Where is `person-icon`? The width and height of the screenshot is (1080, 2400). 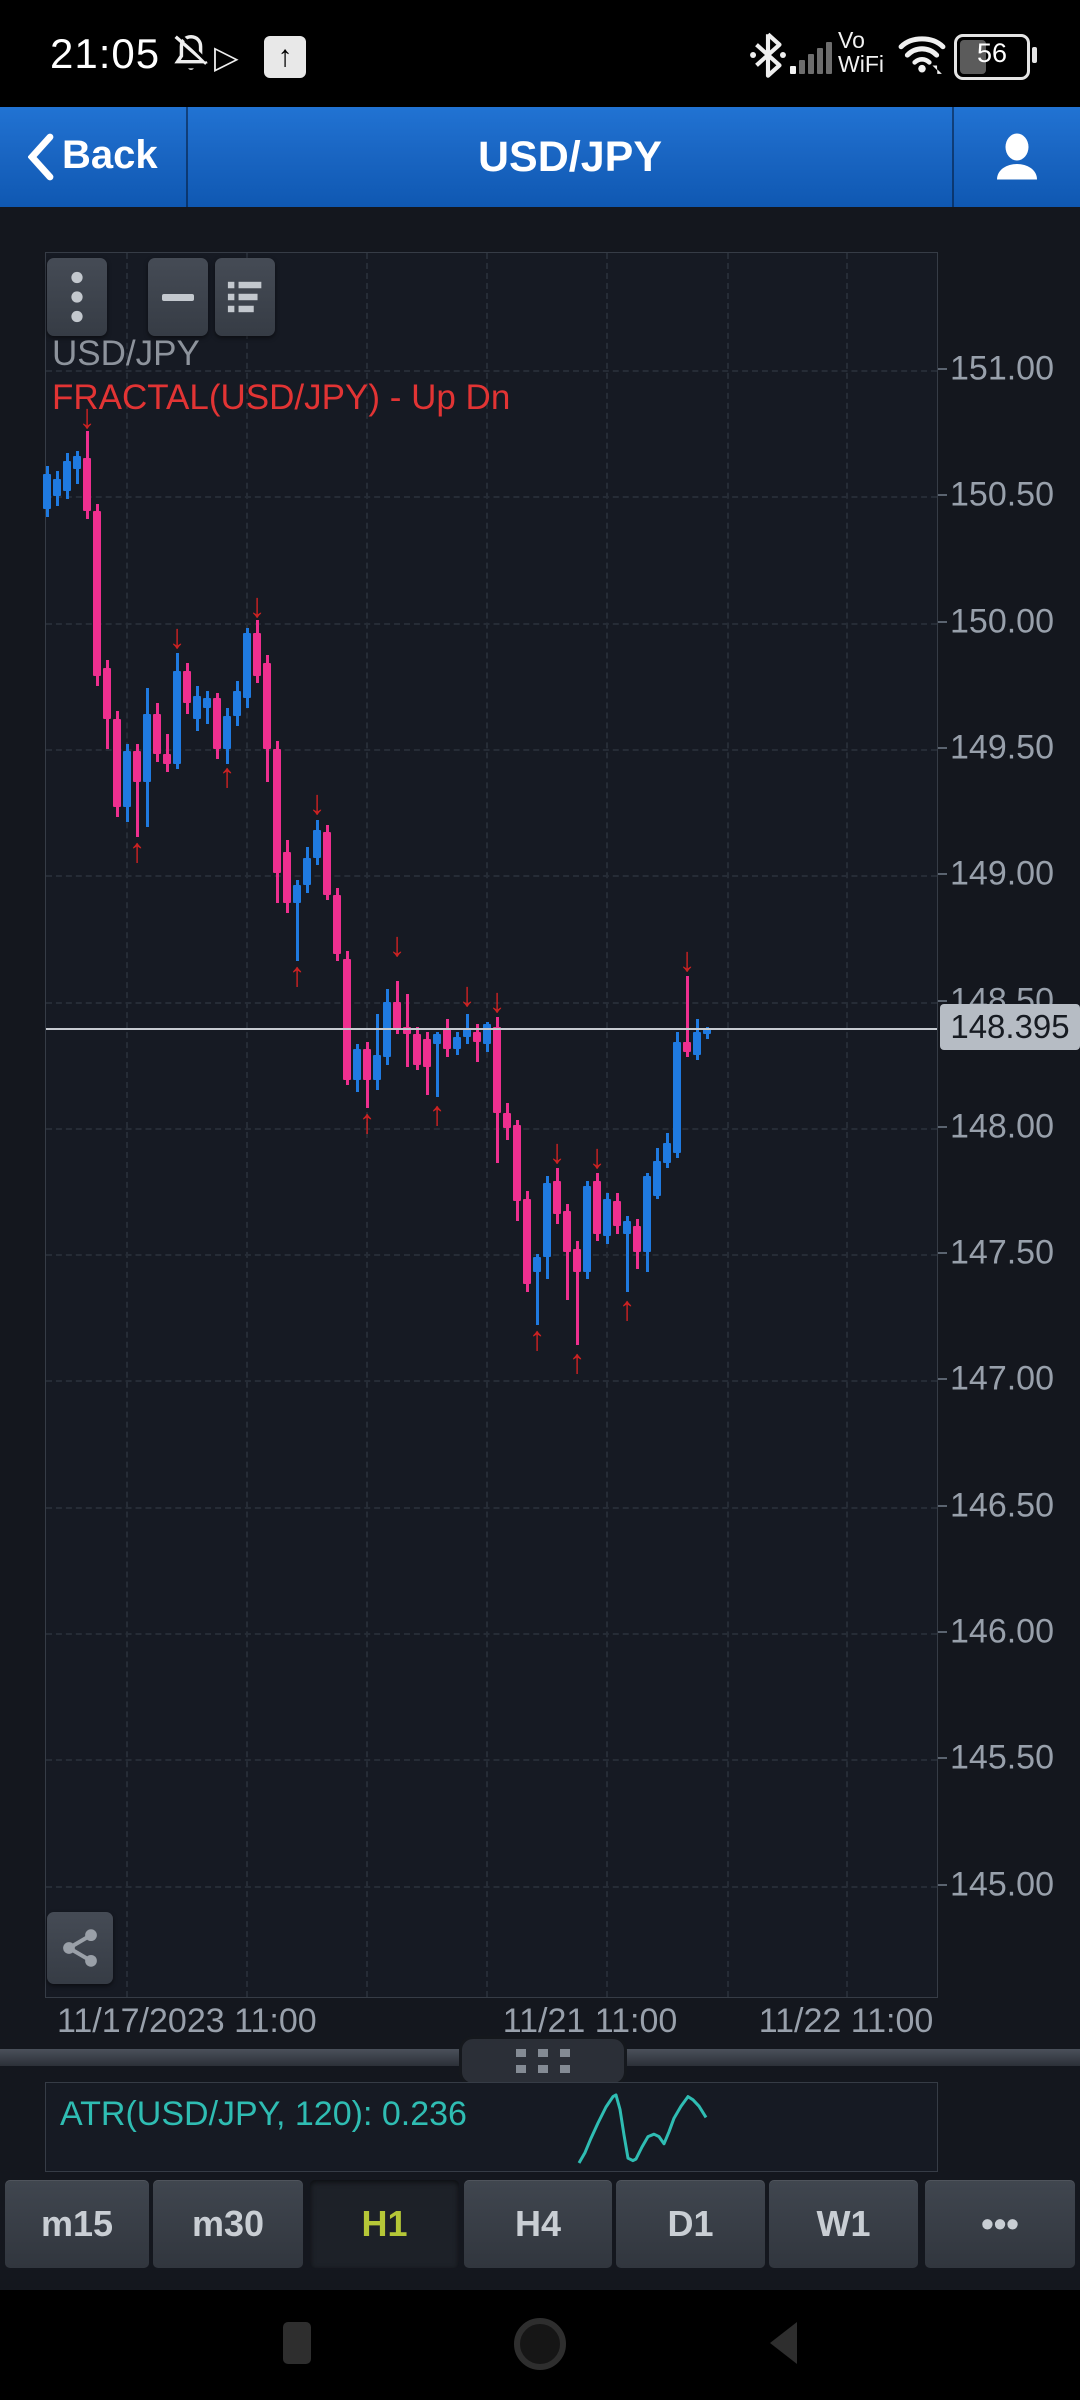 person-icon is located at coordinates (1017, 156).